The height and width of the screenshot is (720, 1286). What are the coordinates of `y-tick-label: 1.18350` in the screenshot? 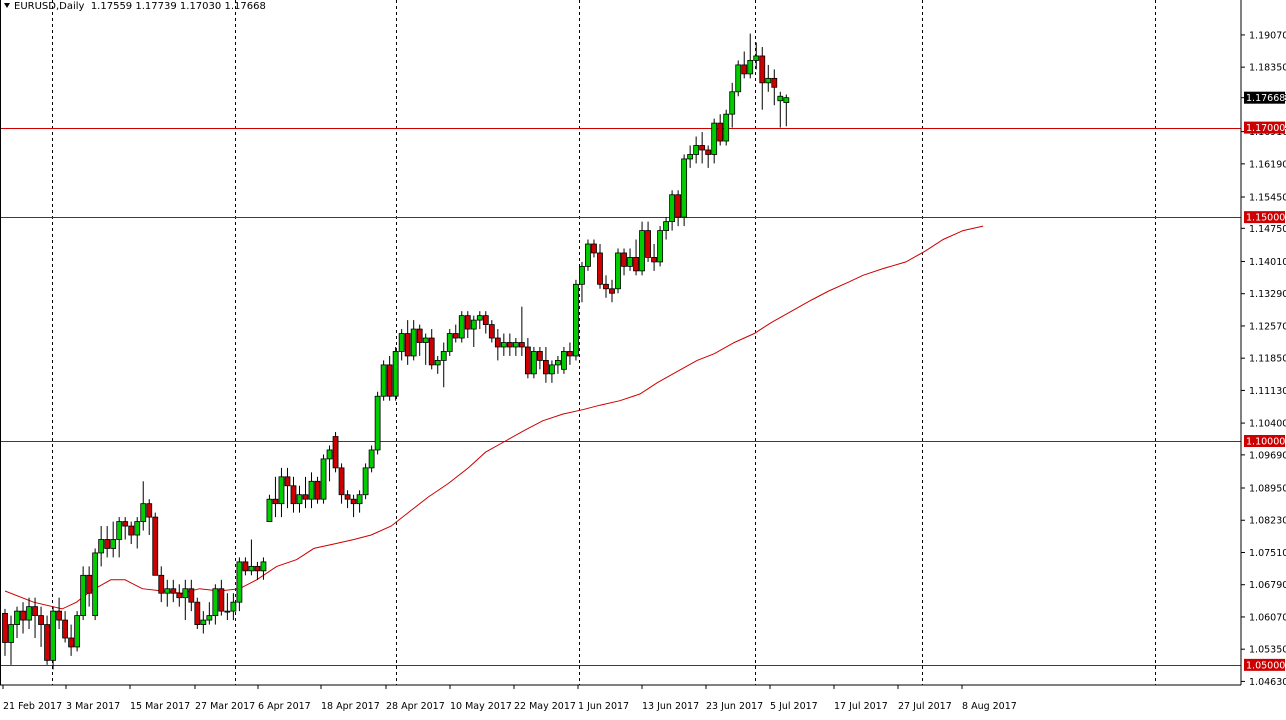 It's located at (1267, 68).